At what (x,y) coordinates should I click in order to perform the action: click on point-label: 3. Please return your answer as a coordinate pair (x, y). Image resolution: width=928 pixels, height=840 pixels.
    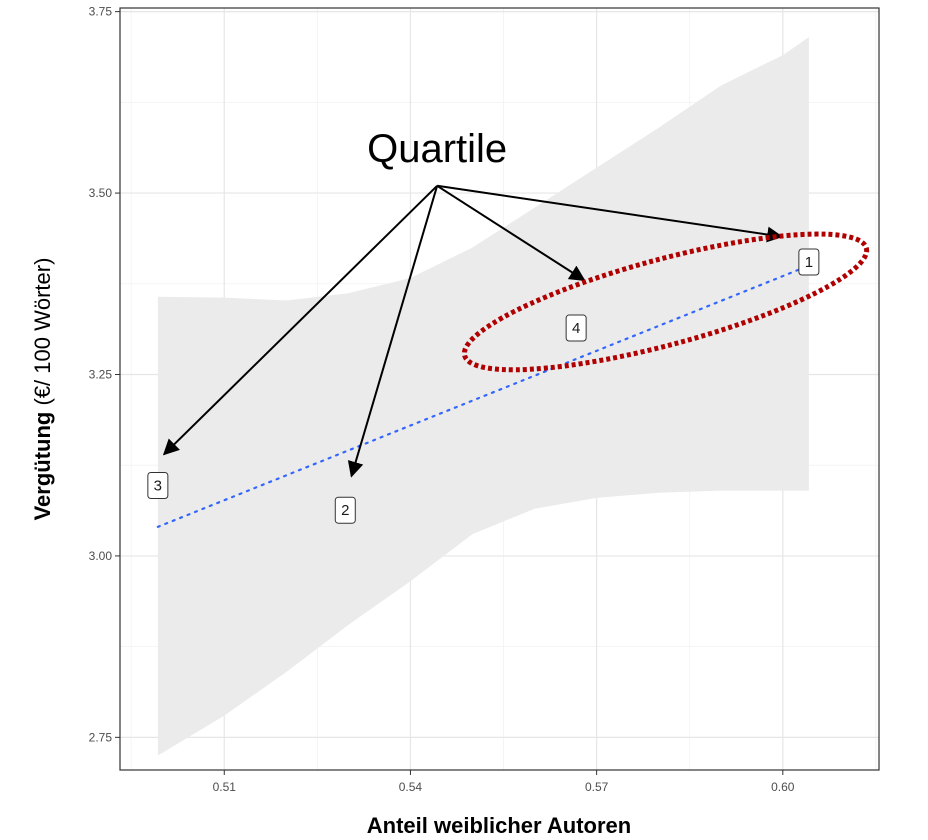
    Looking at the image, I should click on (158, 486).